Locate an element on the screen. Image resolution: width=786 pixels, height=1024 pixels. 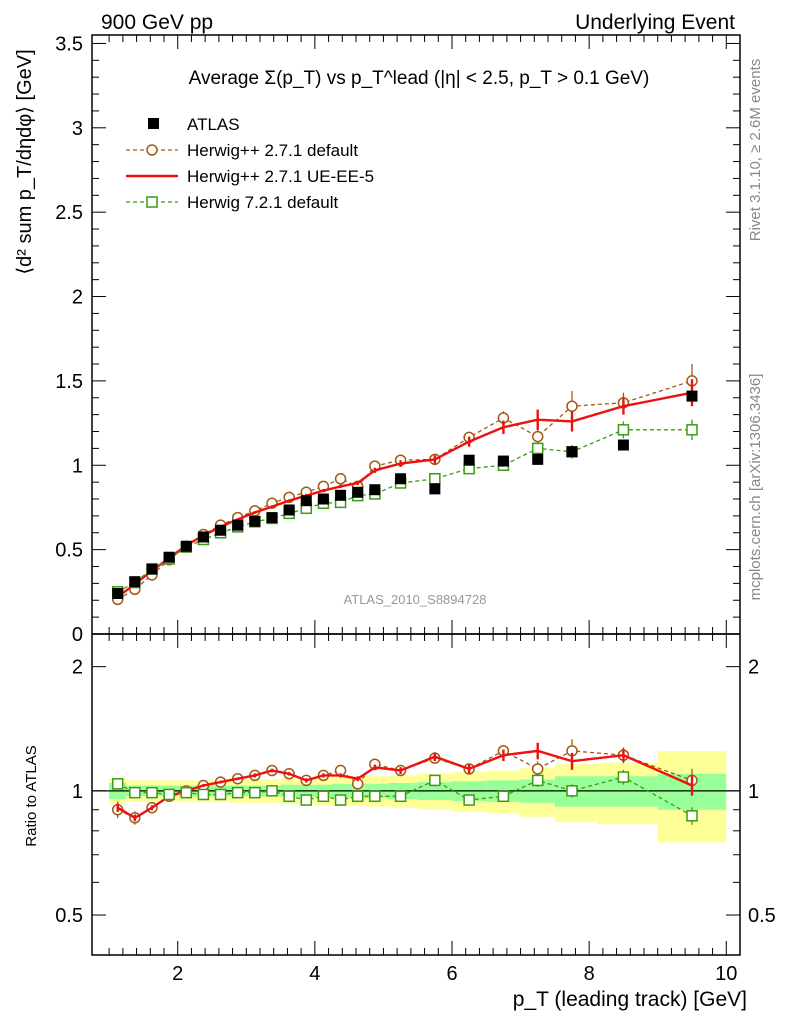
x-tick-label: 2 is located at coordinates (177, 974).